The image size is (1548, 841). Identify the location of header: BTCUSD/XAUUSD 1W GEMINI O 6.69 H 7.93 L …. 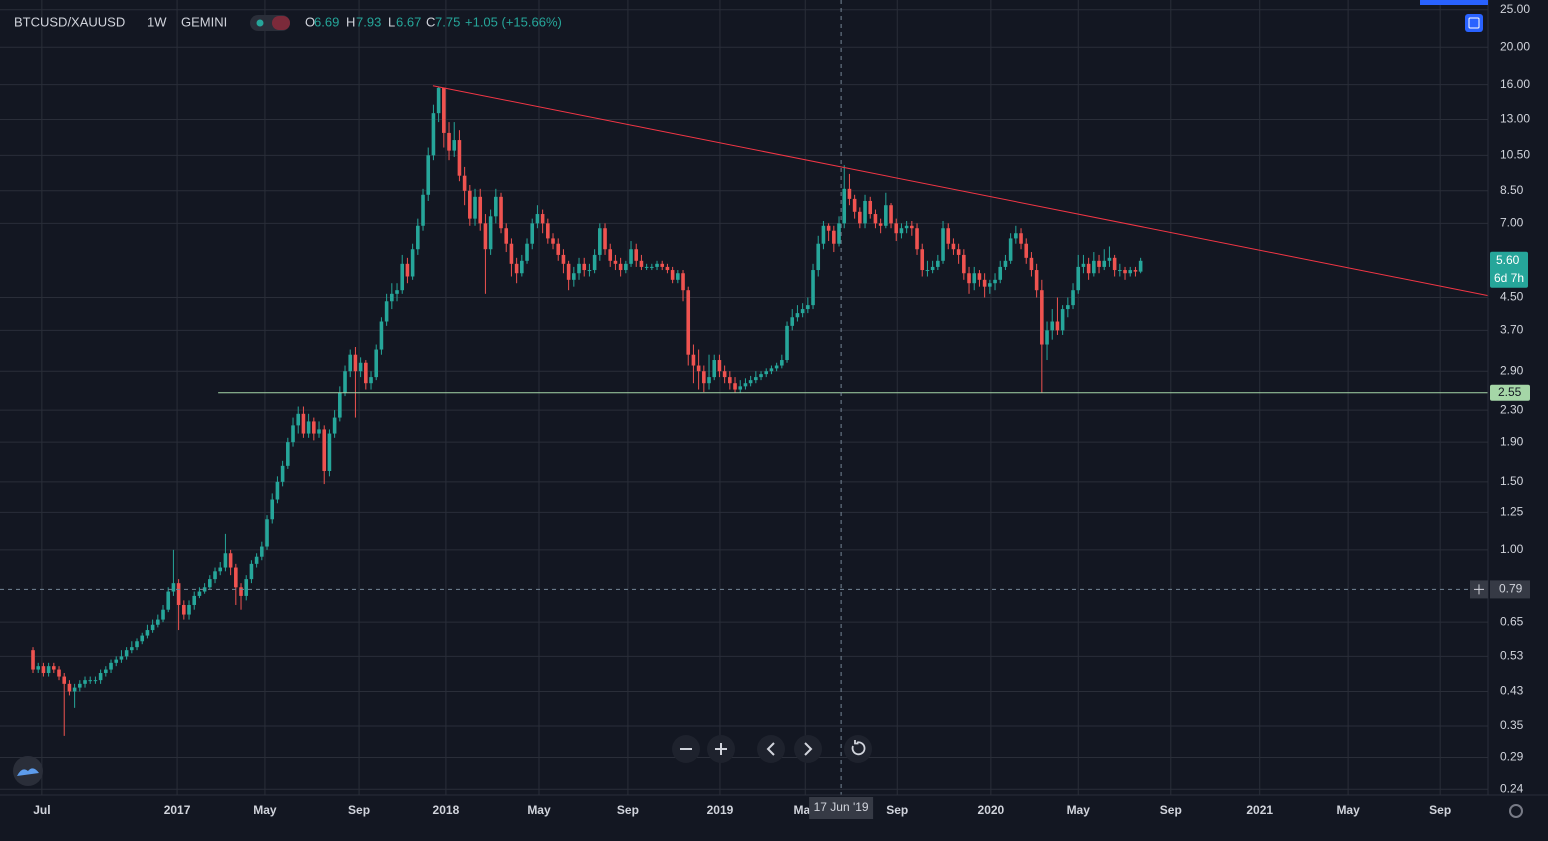
(288, 22).